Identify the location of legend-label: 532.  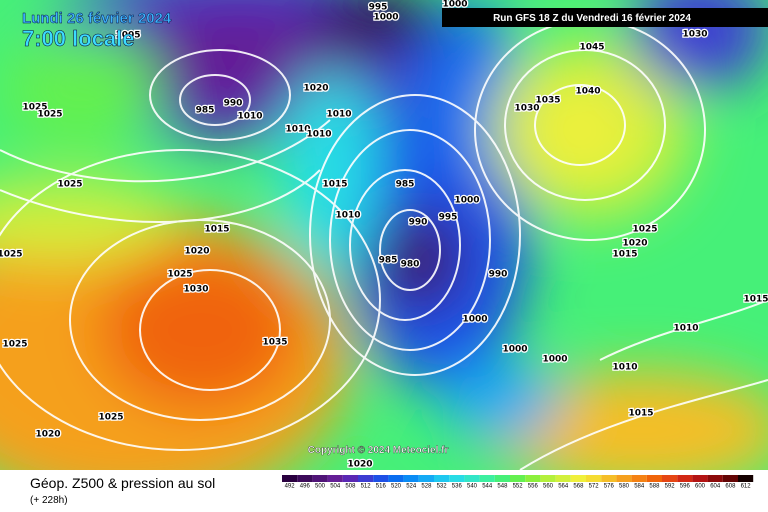
(442, 487).